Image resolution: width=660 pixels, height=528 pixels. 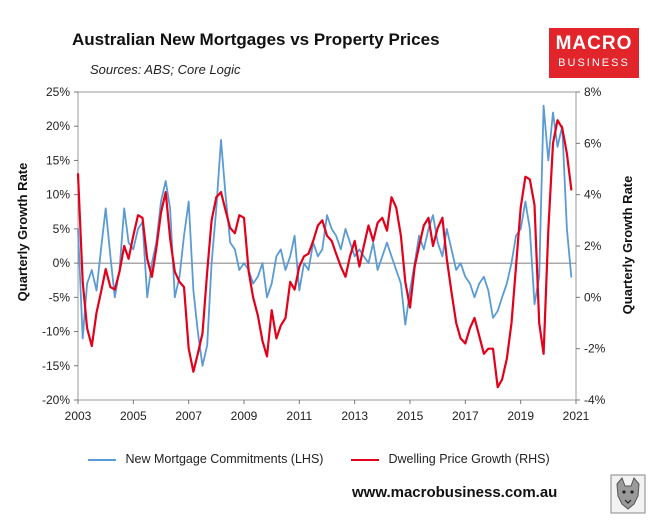 What do you see at coordinates (593, 92) in the screenshot?
I see `y-right-tick-label: 8%` at bounding box center [593, 92].